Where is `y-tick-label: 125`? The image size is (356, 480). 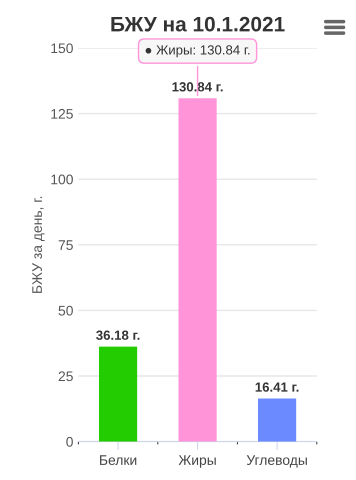
y-tick-label: 125 is located at coordinates (62, 113).